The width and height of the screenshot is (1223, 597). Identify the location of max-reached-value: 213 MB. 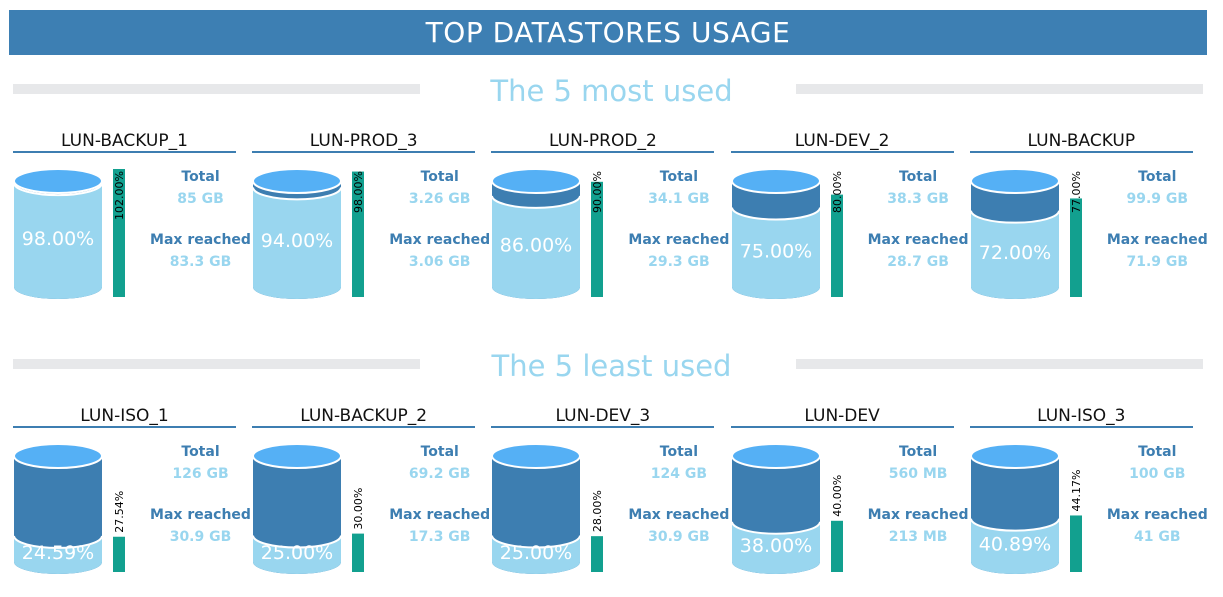
(918, 537).